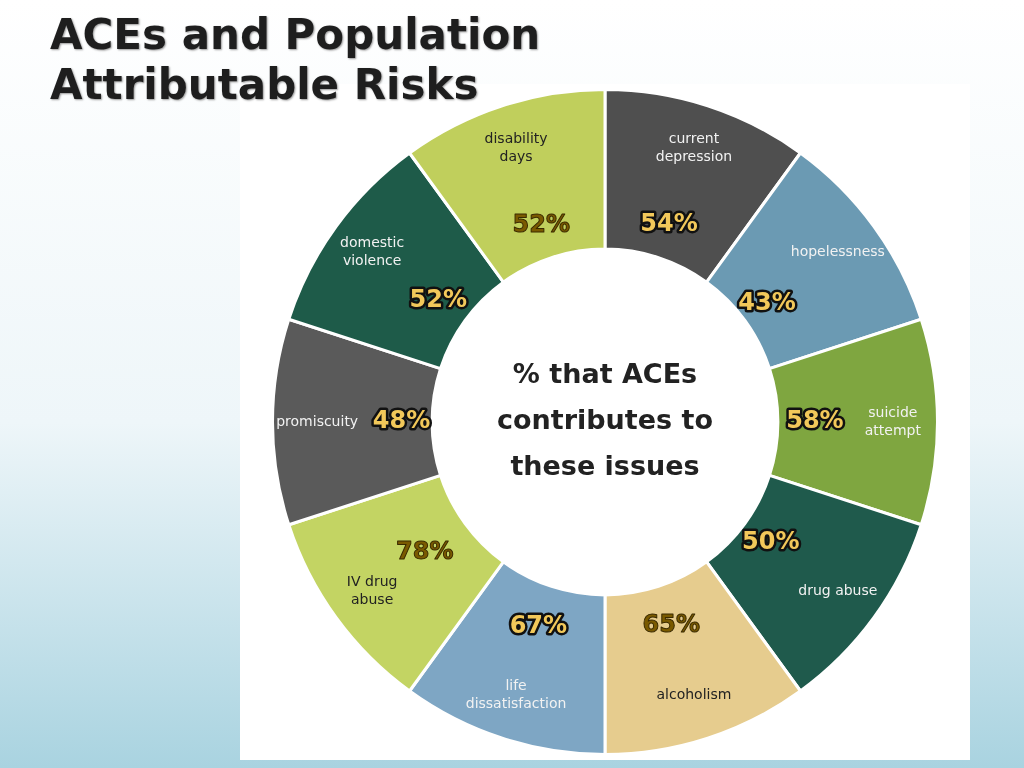 This screenshot has width=1024, height=768. Describe the element at coordinates (372, 251) in the screenshot. I see `category-label: domestic violence` at that location.